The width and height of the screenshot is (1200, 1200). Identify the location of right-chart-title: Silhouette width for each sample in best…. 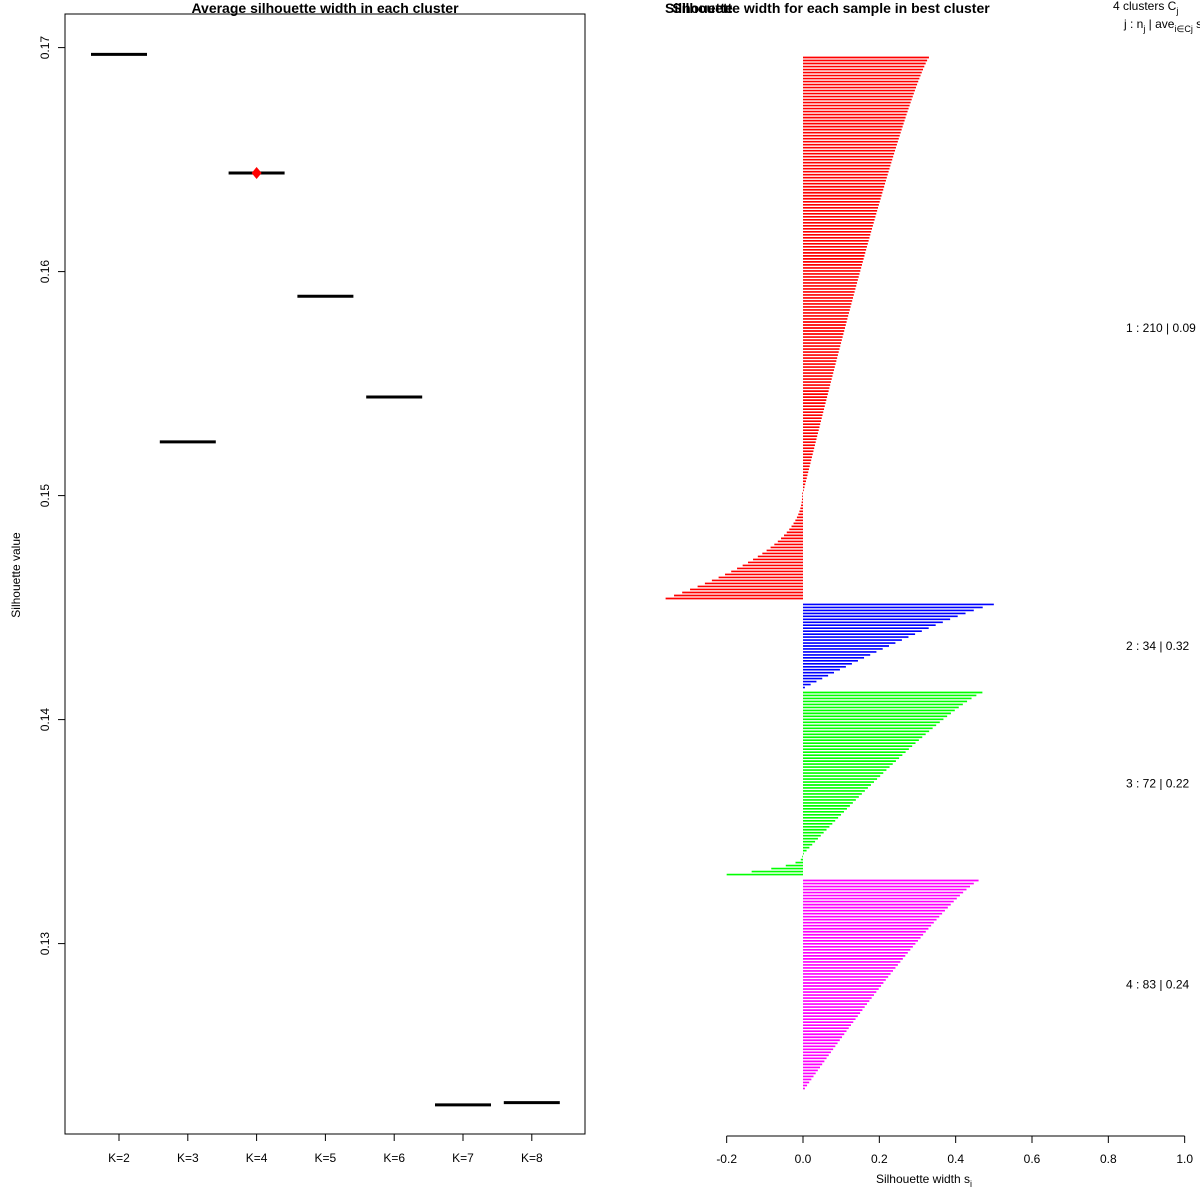
(831, 8).